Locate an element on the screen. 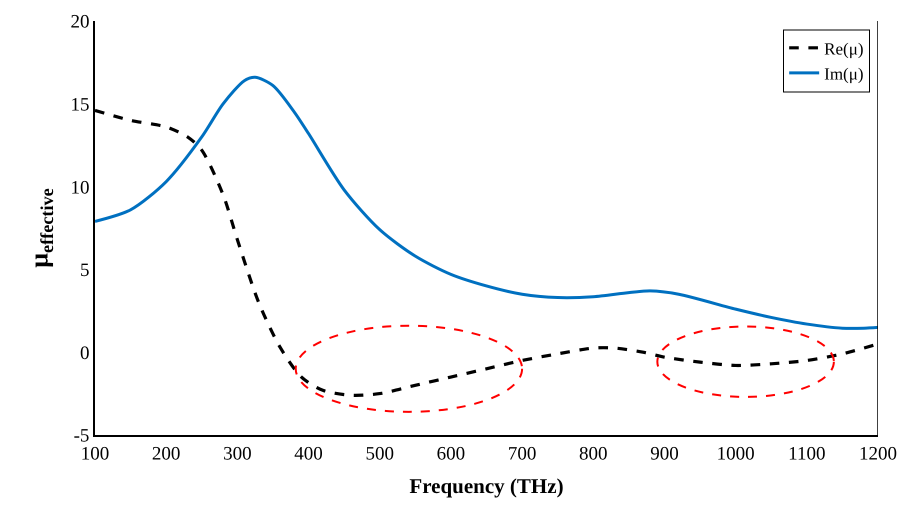  legend-label: Im(μ) is located at coordinates (844, 74).